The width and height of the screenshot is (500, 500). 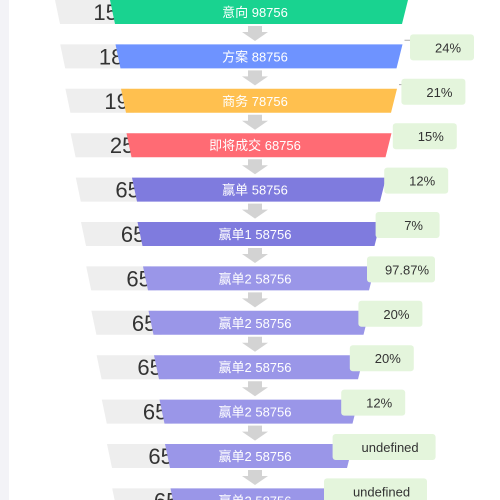 I want to click on conversion-rate: 7%, so click(x=413, y=225).